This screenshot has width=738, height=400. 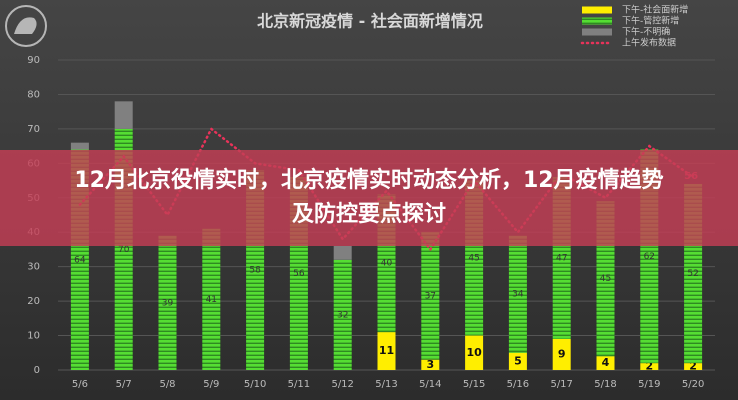 I want to click on data-label: 58, so click(x=255, y=271).